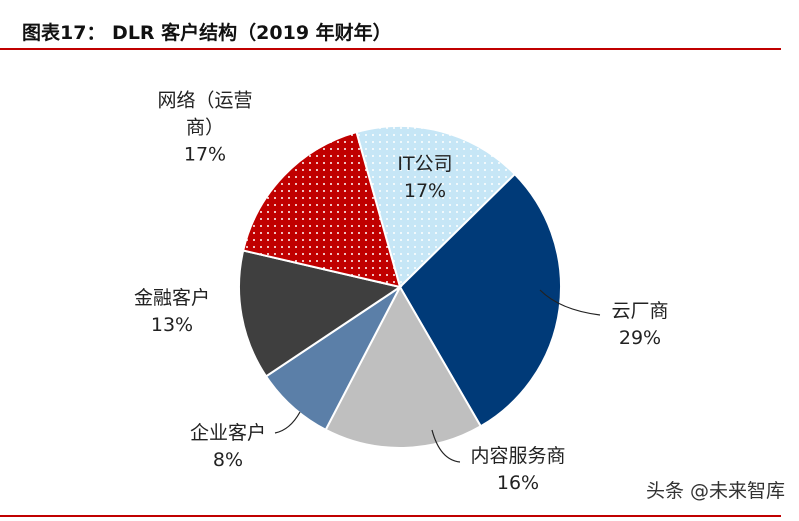 This screenshot has height=521, width=799. What do you see at coordinates (172, 325) in the screenshot?
I see `value-label: 13%` at bounding box center [172, 325].